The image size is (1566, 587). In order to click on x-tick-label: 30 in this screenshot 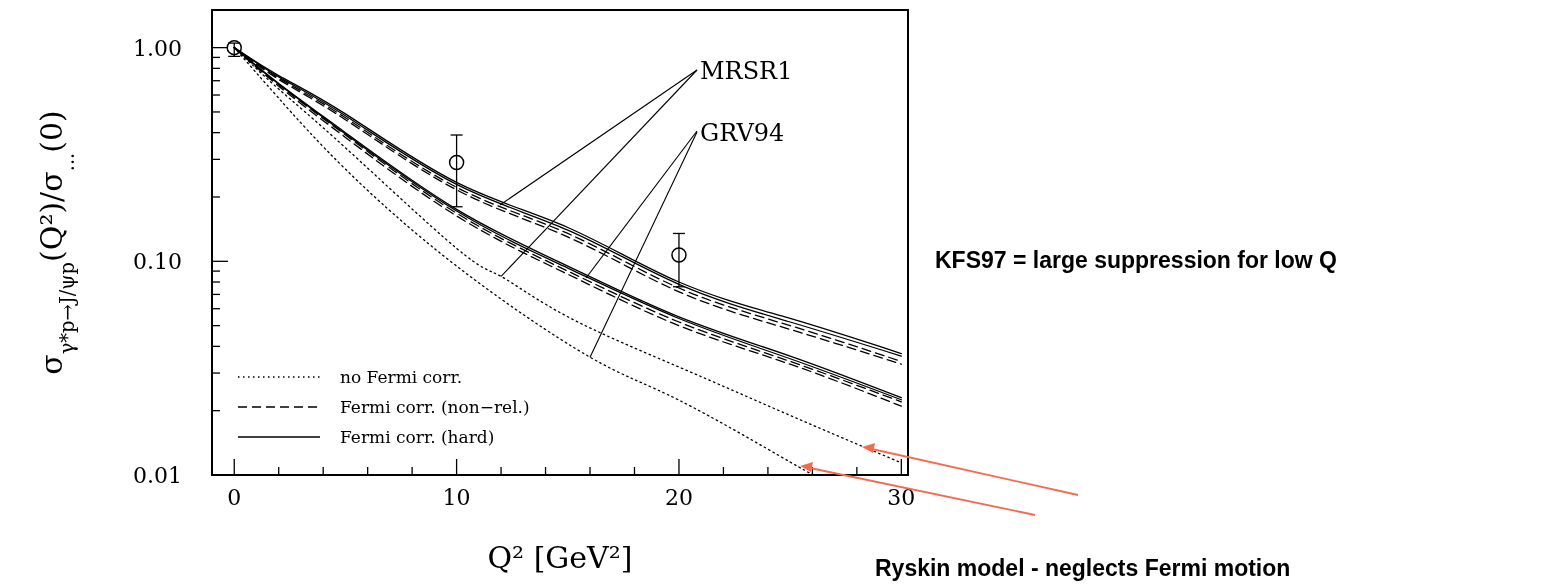, I will do `click(901, 497)`.